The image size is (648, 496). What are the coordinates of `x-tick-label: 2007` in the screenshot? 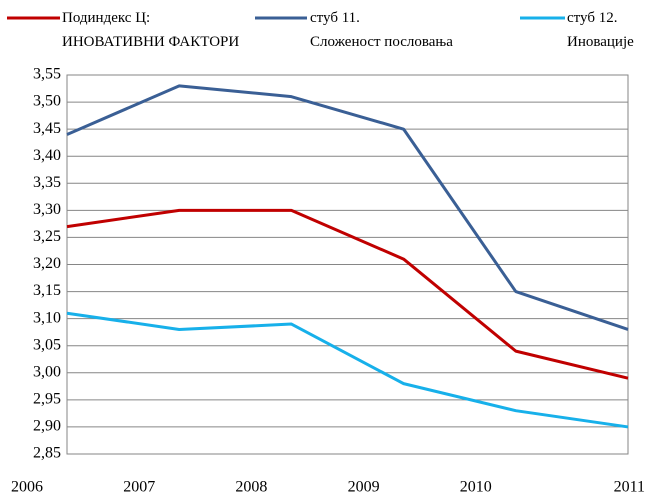 It's located at (139, 487).